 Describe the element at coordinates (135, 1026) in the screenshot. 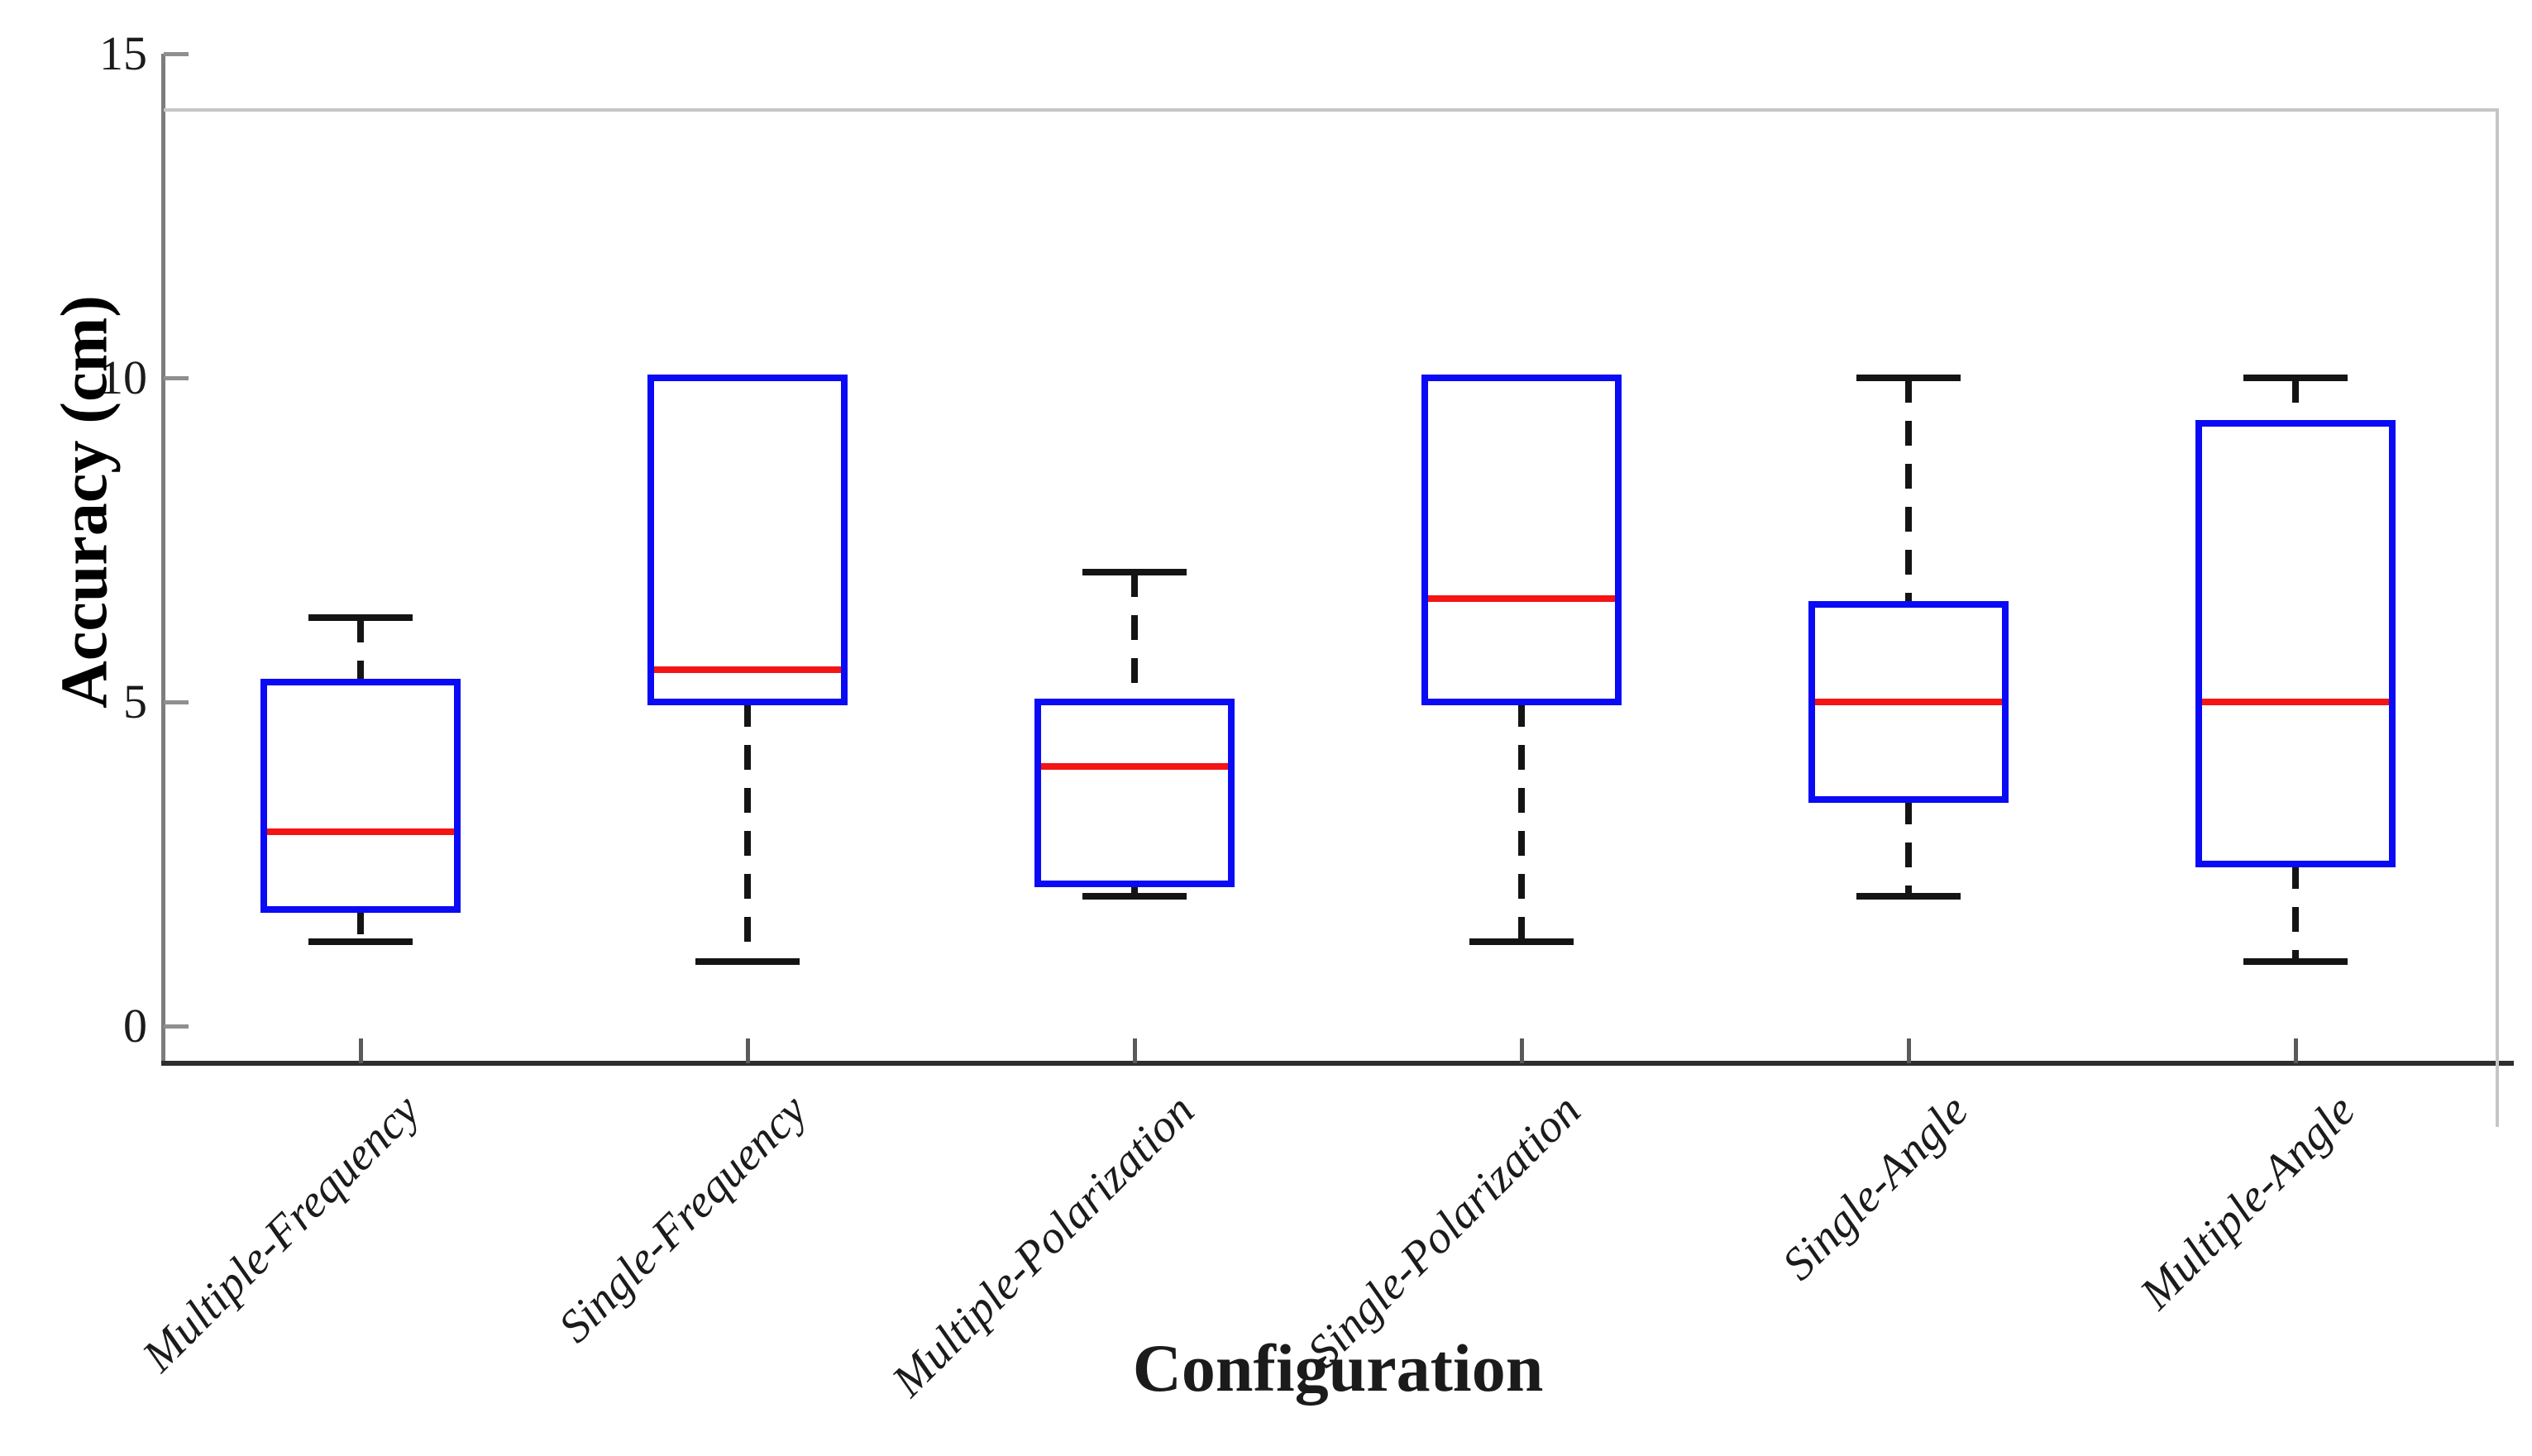

I see `y-tick-label: 0` at that location.